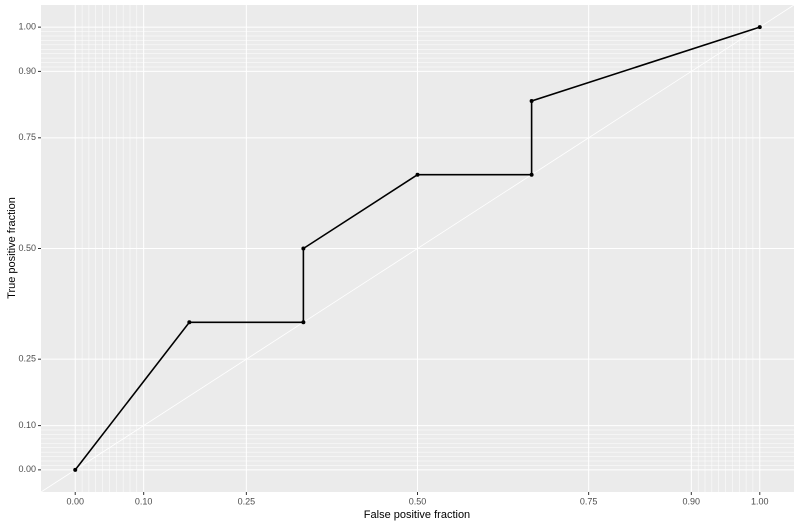  What do you see at coordinates (27, 71) in the screenshot?
I see `y-tick-label: 0.90` at bounding box center [27, 71].